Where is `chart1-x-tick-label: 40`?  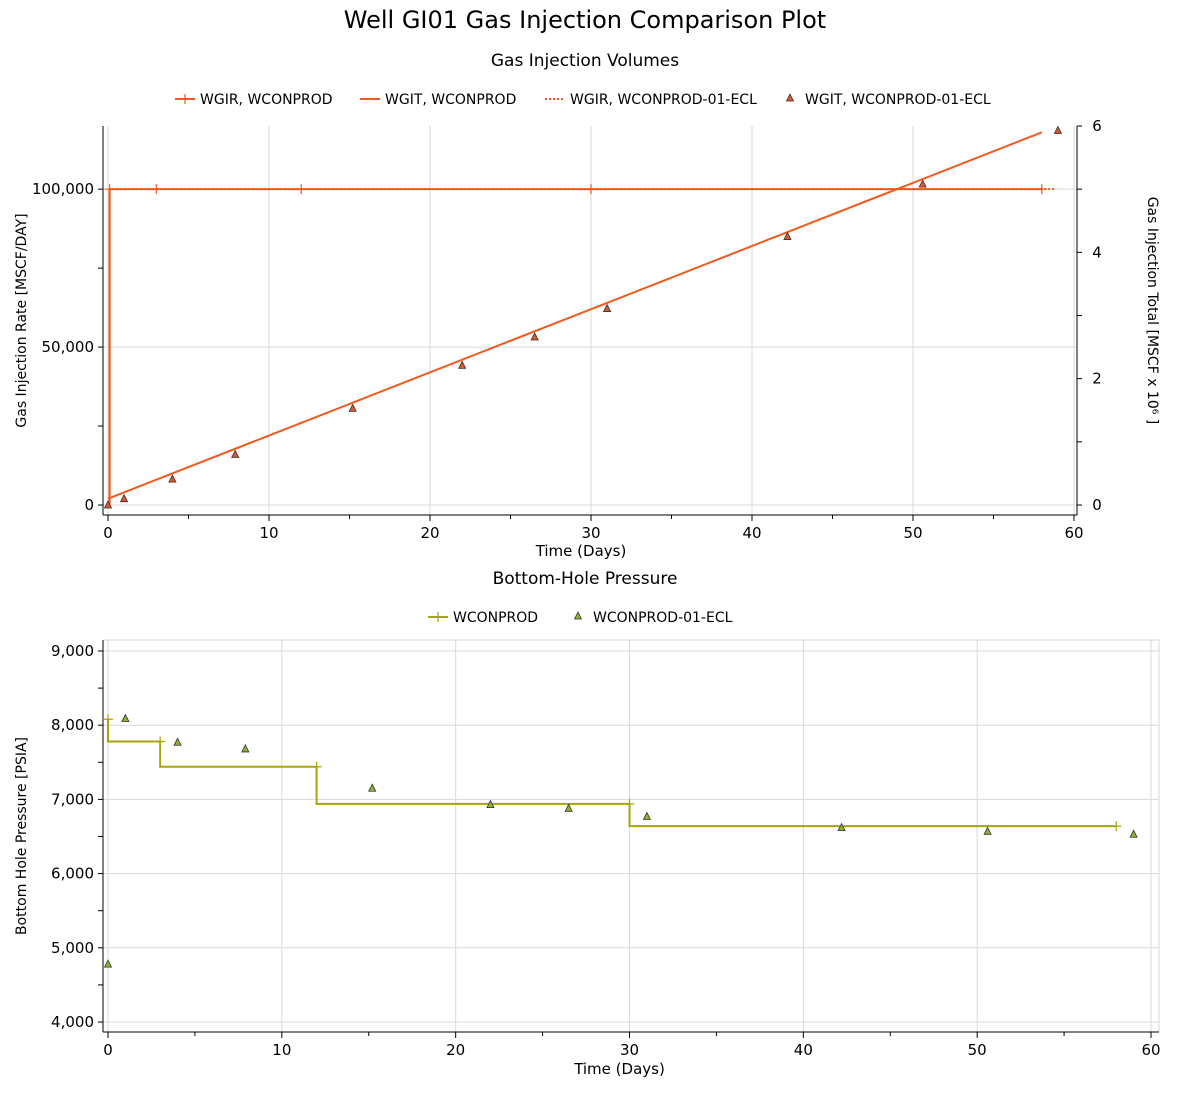 chart1-x-tick-label: 40 is located at coordinates (751, 533).